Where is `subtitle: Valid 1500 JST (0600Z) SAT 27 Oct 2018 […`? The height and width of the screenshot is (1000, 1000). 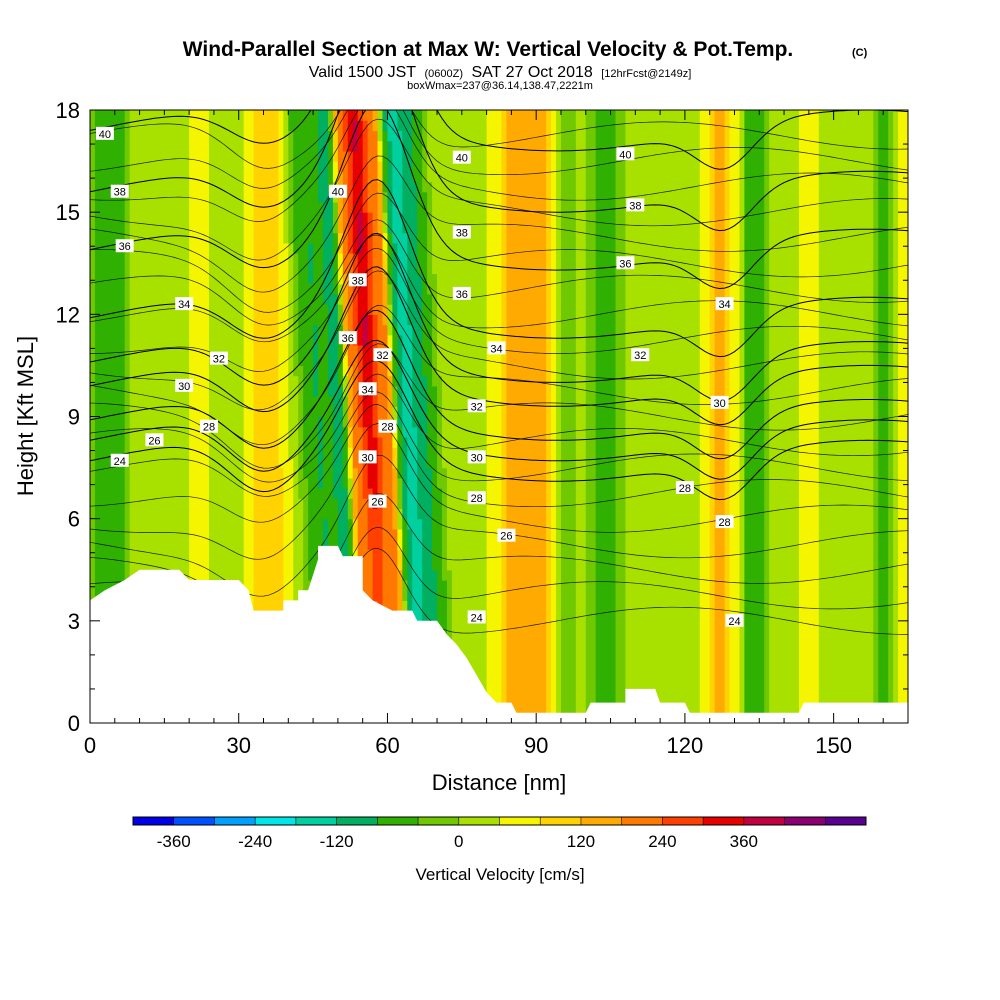 subtitle: Valid 1500 JST (0600Z) SAT 27 Oct 2018 [… is located at coordinates (500, 72).